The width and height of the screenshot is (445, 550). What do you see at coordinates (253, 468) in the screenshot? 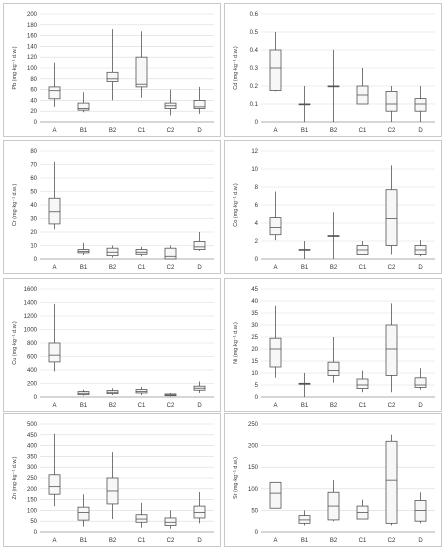
I see `y-tick-label: 150` at bounding box center [253, 468].